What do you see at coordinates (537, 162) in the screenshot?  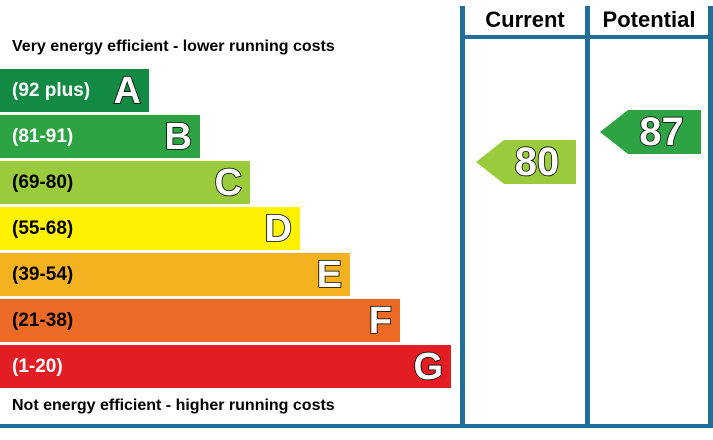 I see `current-rating-value: 80` at bounding box center [537, 162].